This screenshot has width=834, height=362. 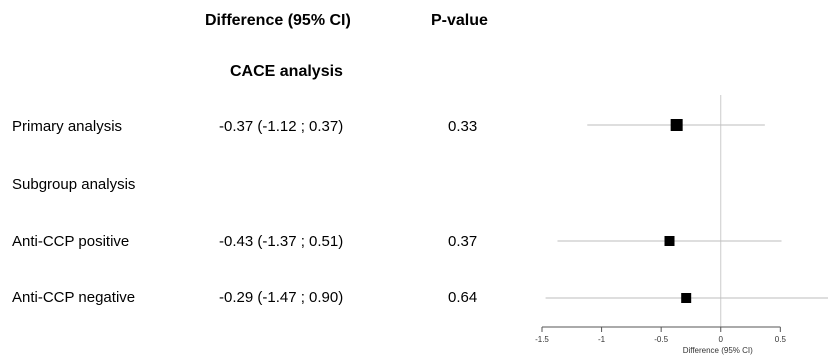 What do you see at coordinates (71, 241) in the screenshot?
I see `row-label-anticcp-positive: Anti-CCP positive` at bounding box center [71, 241].